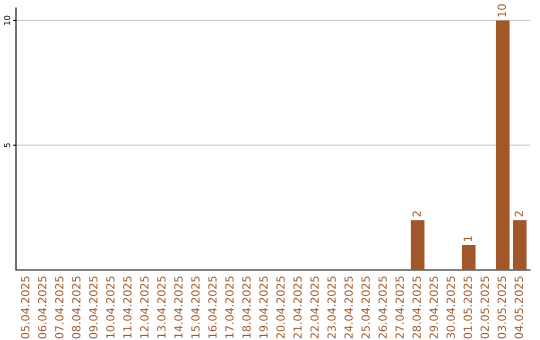 Image resolution: width=540 pixels, height=340 pixels. What do you see at coordinates (314, 307) in the screenshot?
I see `x-tick-label: 22.04.2025` at bounding box center [314, 307].